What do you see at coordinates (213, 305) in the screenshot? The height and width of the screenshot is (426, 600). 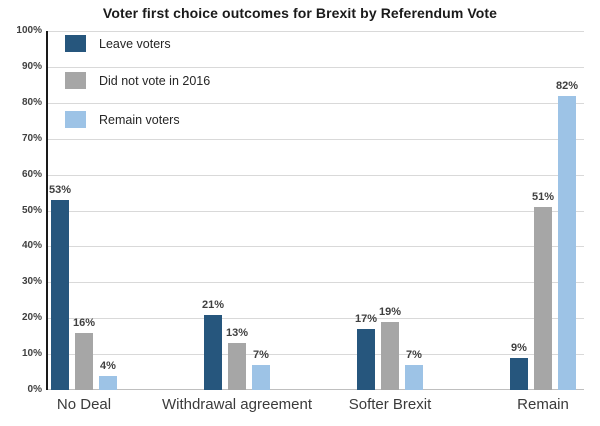 I see `data-label: 21%` at bounding box center [213, 305].